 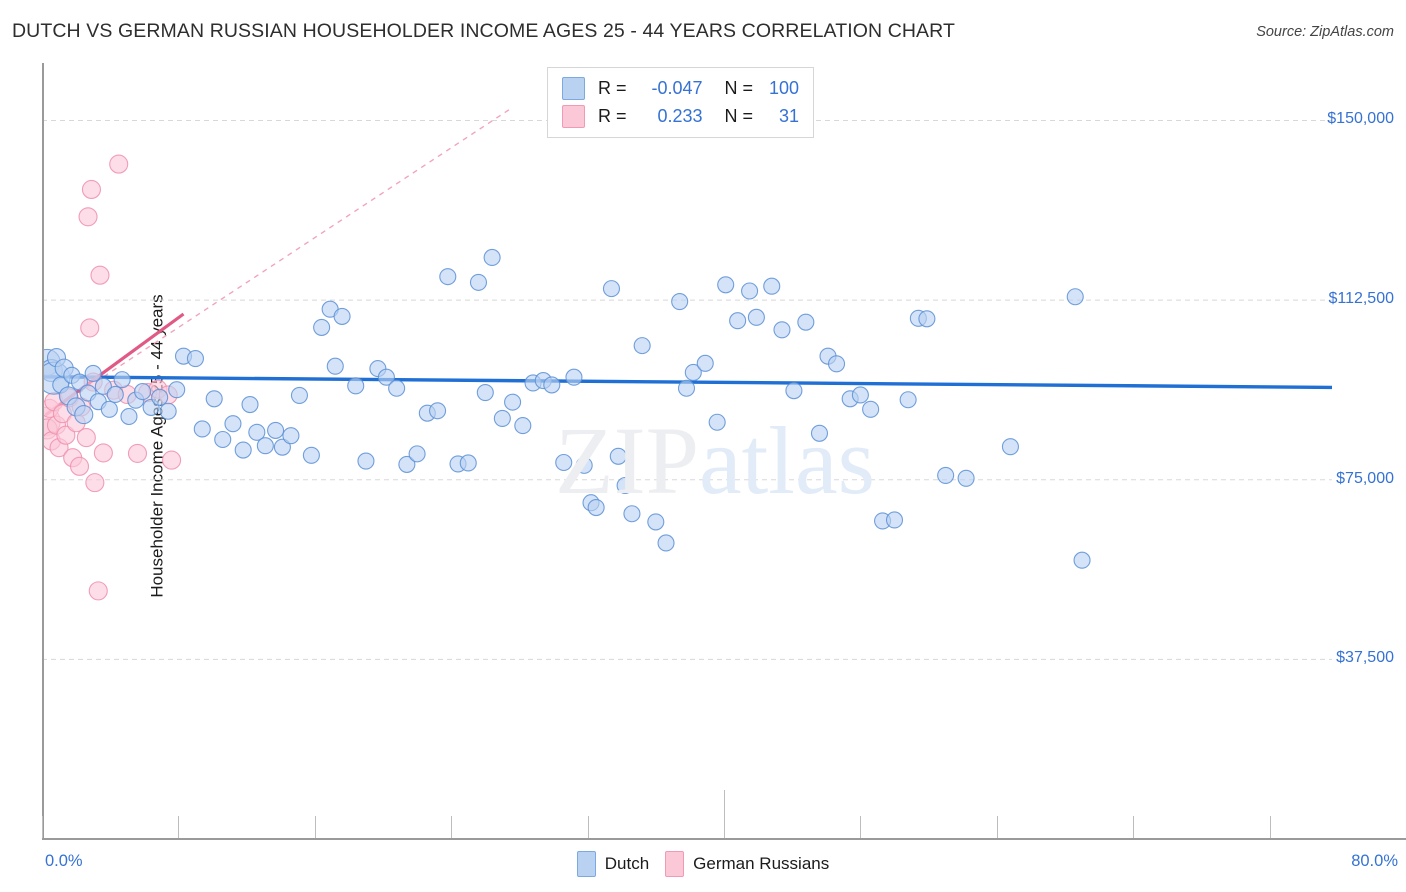 I want to click on german-russians-n-value: 31, so click(x=789, y=115).